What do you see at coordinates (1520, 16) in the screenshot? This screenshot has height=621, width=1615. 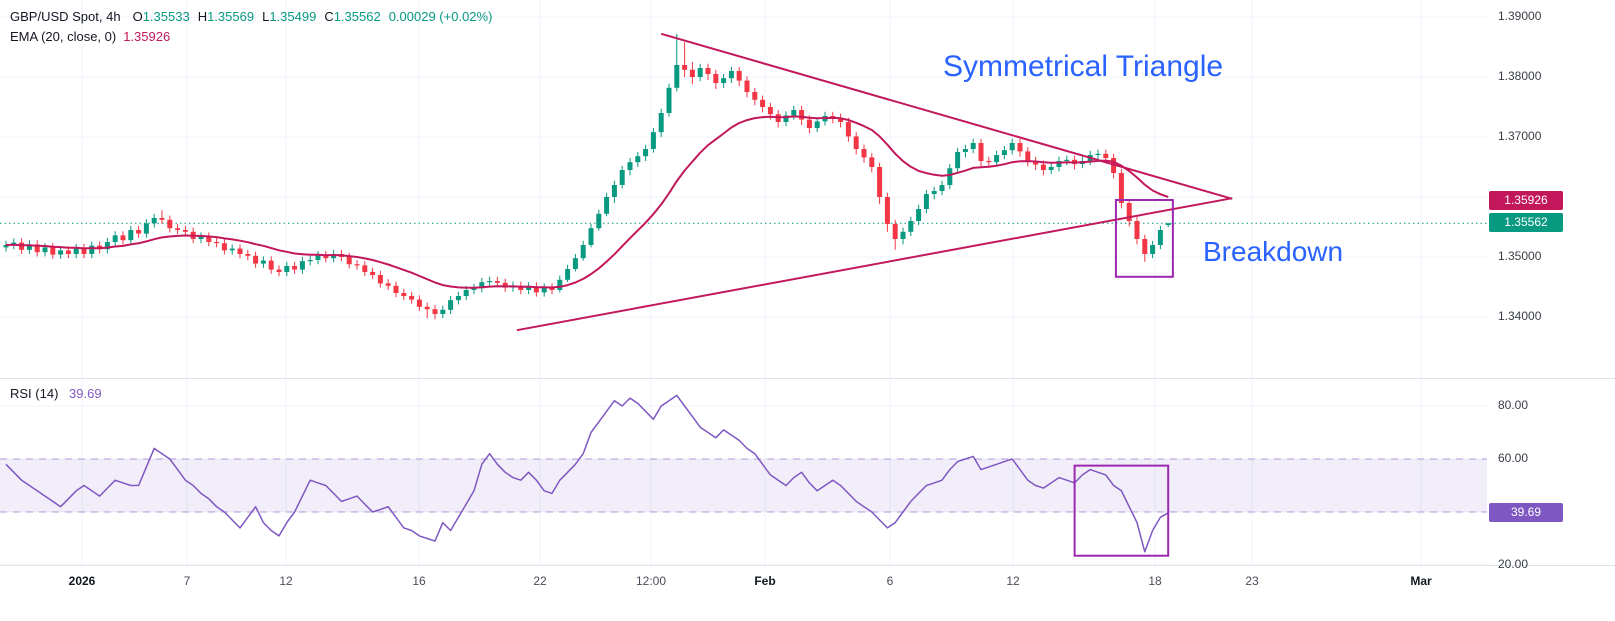 I see `price-tick-label: 1.39000` at bounding box center [1520, 16].